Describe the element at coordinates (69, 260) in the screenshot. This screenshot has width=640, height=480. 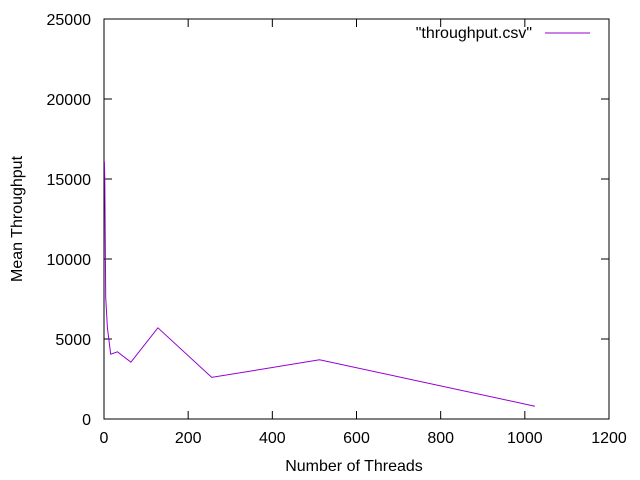
I see `y-tick-label: 10000` at that location.